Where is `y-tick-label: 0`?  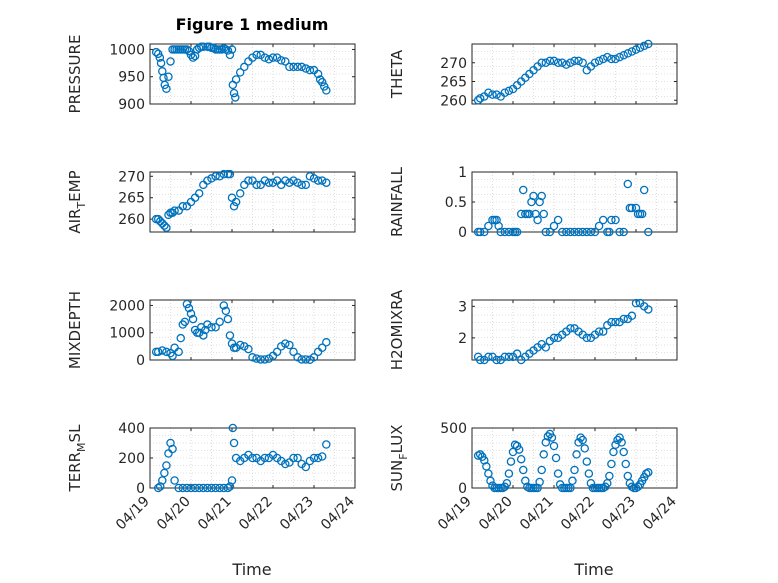 y-tick-label: 0 is located at coordinates (140, 361).